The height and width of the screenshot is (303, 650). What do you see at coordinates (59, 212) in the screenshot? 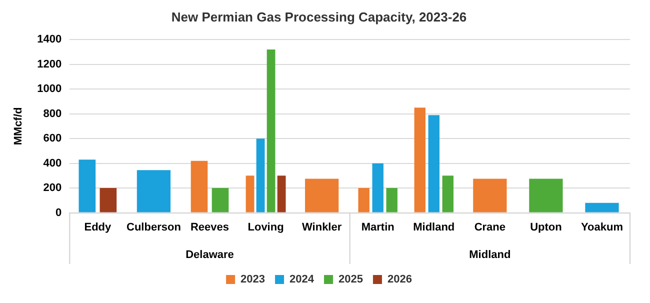
I see `y-tick-label: 0` at bounding box center [59, 212].